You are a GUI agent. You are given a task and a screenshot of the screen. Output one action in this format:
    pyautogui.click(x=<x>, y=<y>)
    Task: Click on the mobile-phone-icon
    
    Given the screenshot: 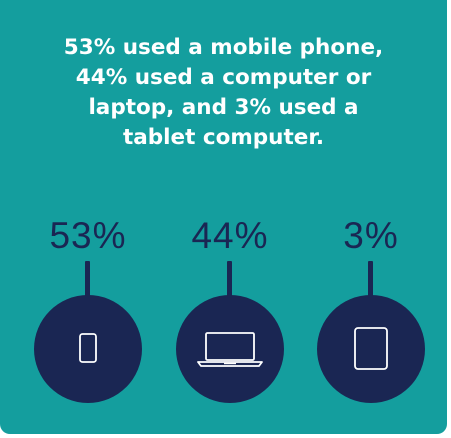 What is the action you would take?
    pyautogui.click(x=88, y=348)
    